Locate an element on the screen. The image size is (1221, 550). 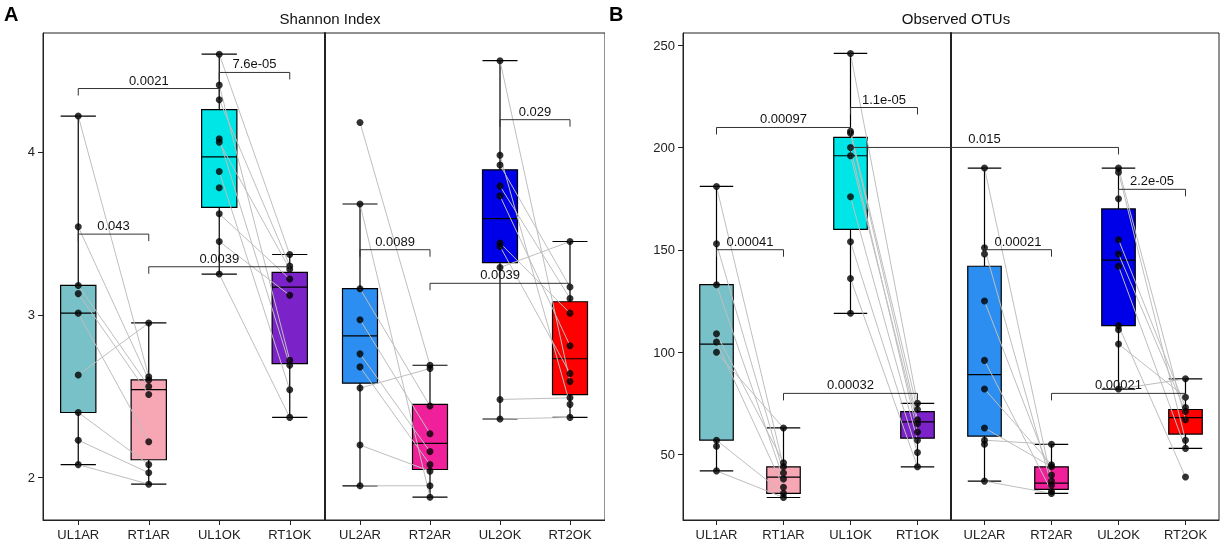
chart-title: Observed OTUs is located at coordinates (956, 18).